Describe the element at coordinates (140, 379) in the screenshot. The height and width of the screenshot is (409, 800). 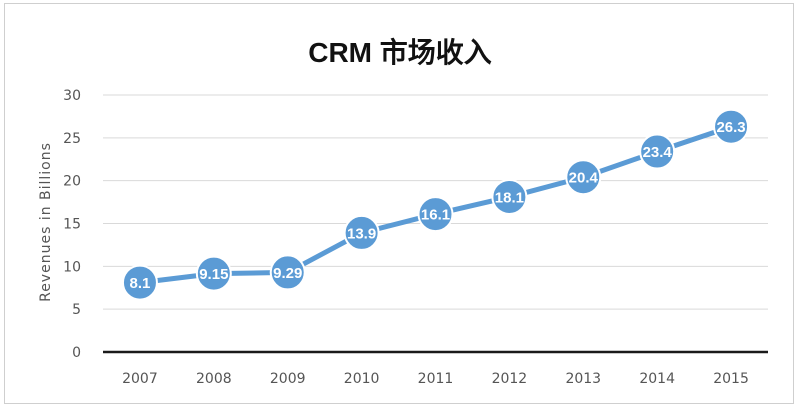
I see `x-tick-label: 2007` at that location.